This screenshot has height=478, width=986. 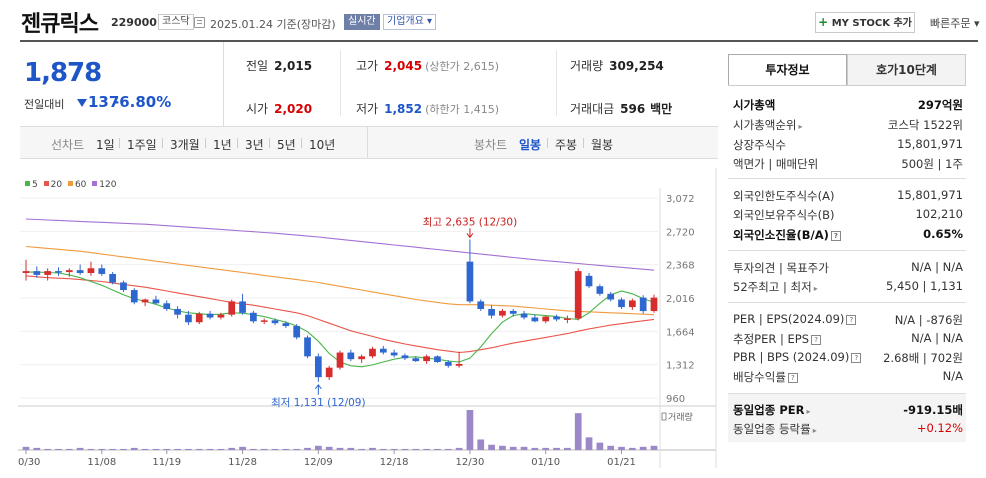 I want to click on change-percent: -6.80%, so click(x=142, y=102).